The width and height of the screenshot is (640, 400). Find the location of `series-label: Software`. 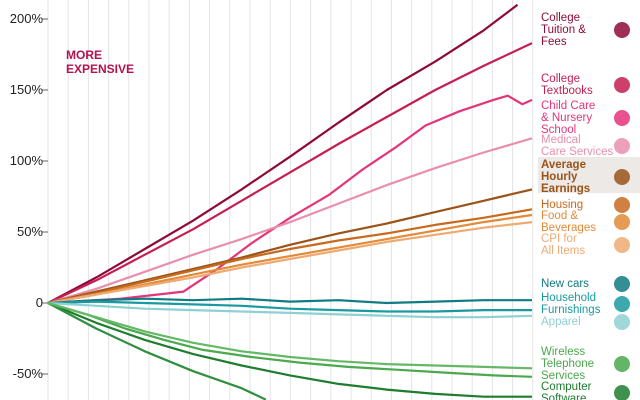

series-label: Software is located at coordinates (563, 396).